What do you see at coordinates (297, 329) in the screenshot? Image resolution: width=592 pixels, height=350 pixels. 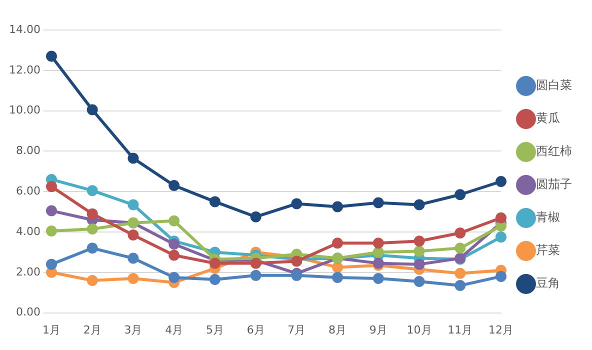 I see `x-tick-label: 7月` at bounding box center [297, 329].